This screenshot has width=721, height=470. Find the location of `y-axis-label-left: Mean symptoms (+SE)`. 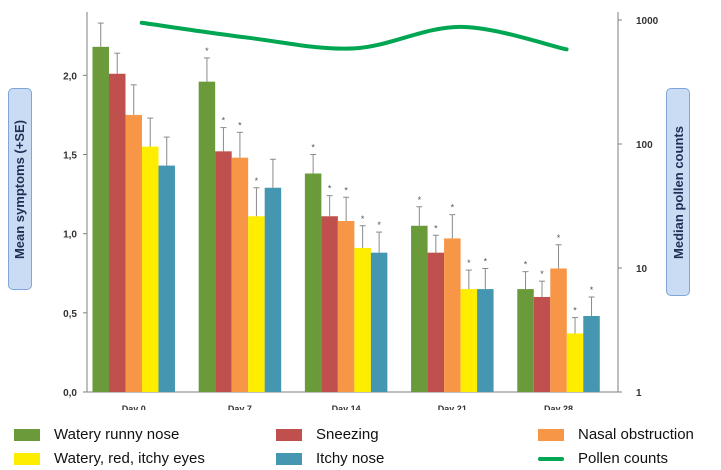

y-axis-label-left: Mean symptoms (+SE) is located at coordinates (20, 189).